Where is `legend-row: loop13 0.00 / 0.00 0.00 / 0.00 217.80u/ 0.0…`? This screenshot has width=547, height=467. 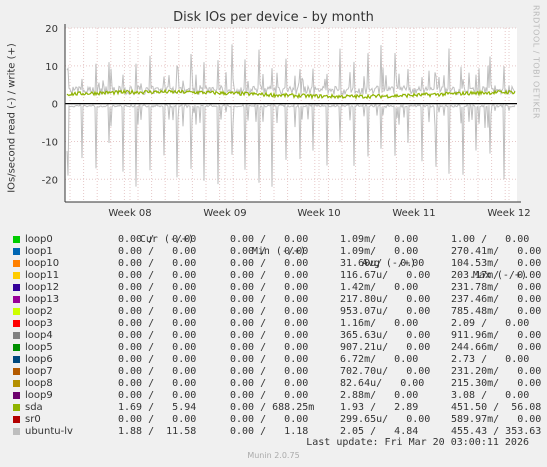 legend-row: loop13 0.00 / 0.00 0.00 / 0.00 217.80u/ 0.0… is located at coordinates (273, 300).